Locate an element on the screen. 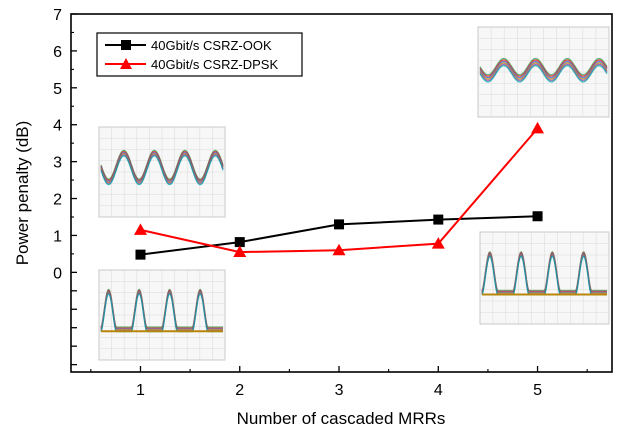 The height and width of the screenshot is (432, 621). y-tick-label: 7 is located at coordinates (57, 15).